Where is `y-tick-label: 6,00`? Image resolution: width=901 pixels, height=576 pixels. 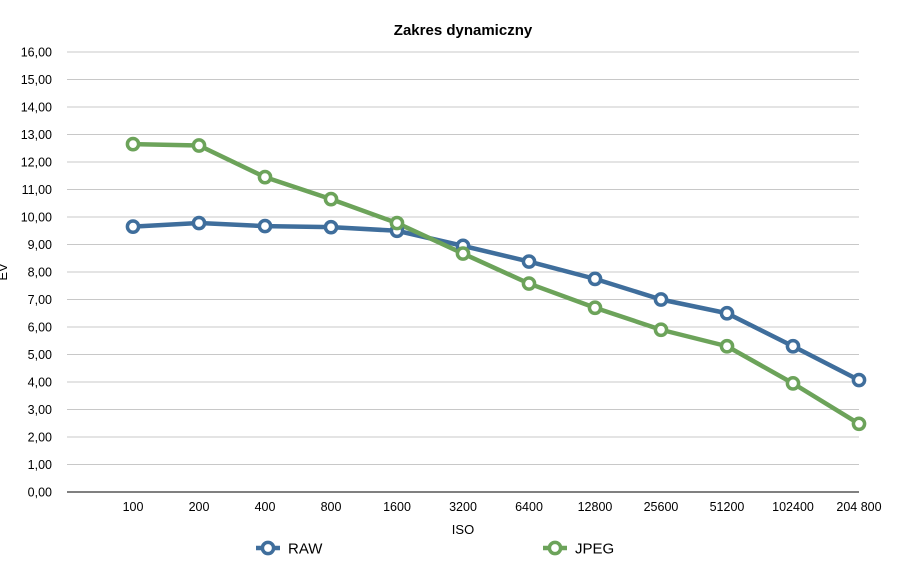
y-tick-label: 6,00 is located at coordinates (40, 328).